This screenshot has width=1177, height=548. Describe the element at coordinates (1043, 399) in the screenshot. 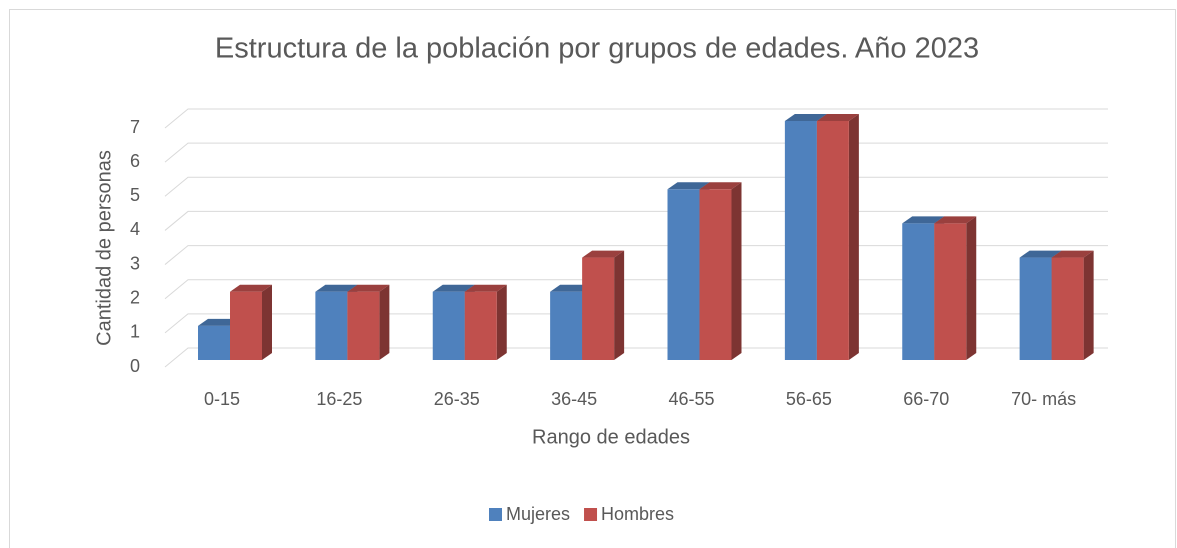

I see `x-tick-label: 70- más` at that location.